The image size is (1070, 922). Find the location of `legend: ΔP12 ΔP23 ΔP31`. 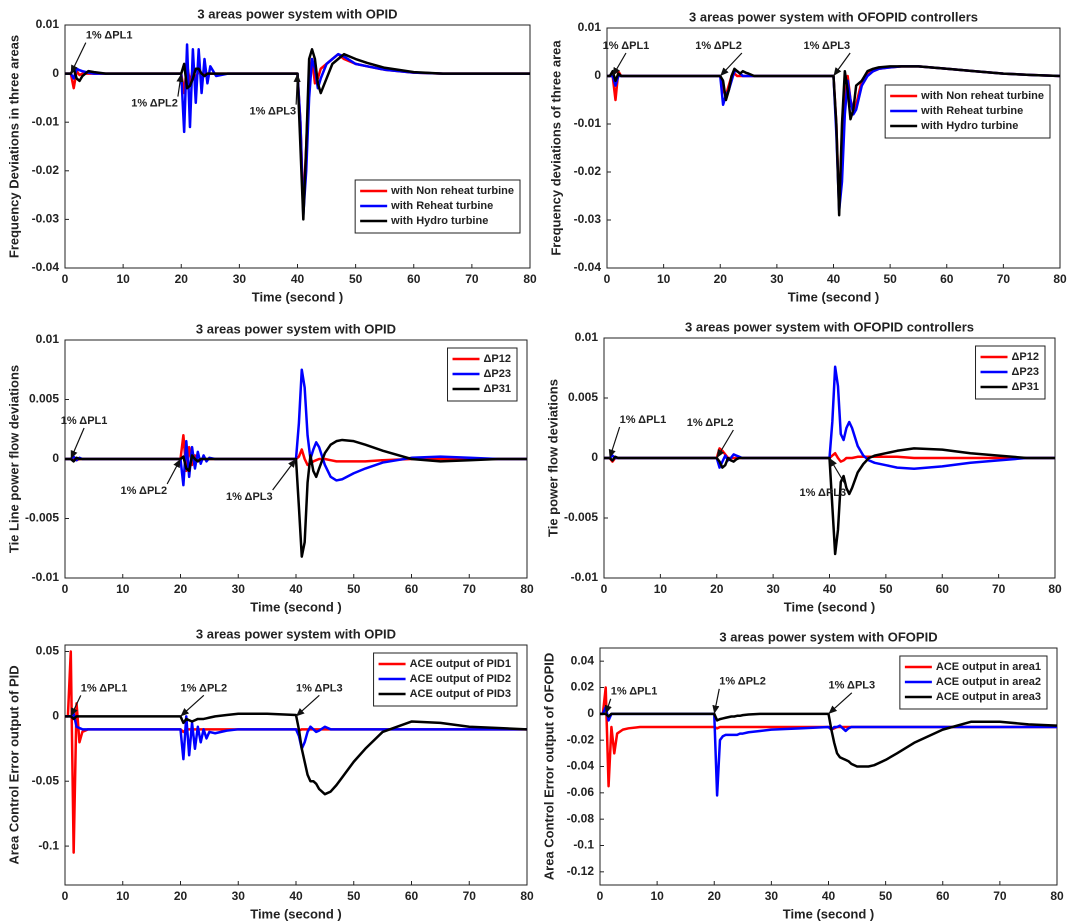

legend: ΔP12 ΔP23 ΔP31 is located at coordinates (1010, 372).